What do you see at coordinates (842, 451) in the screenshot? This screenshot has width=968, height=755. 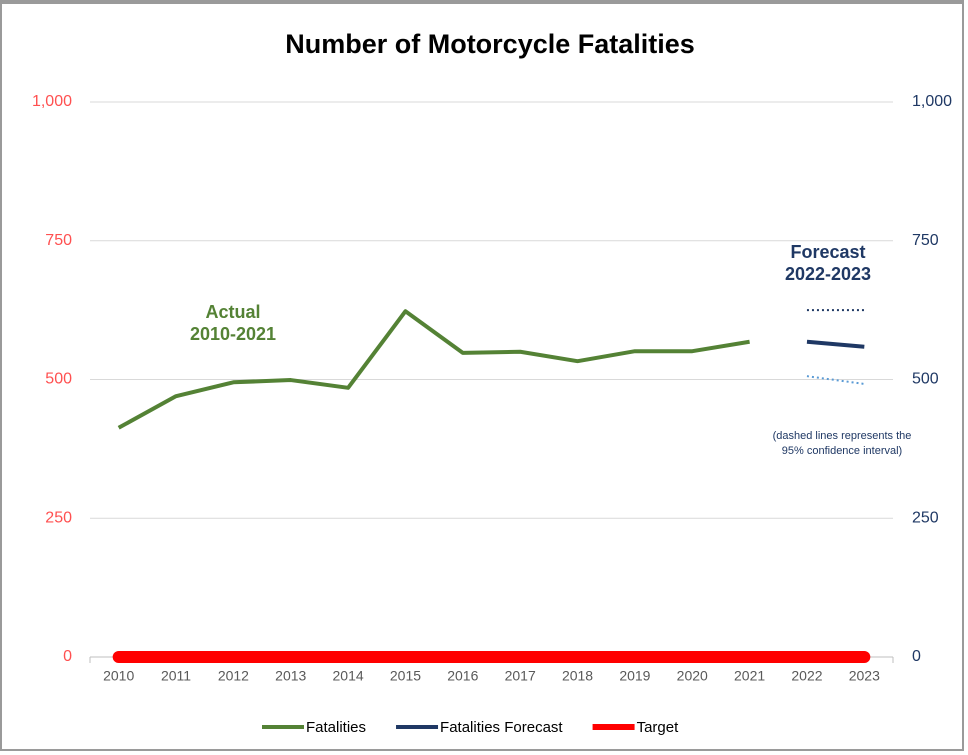 I see `annotation: 95% confidence interval)` at bounding box center [842, 451].